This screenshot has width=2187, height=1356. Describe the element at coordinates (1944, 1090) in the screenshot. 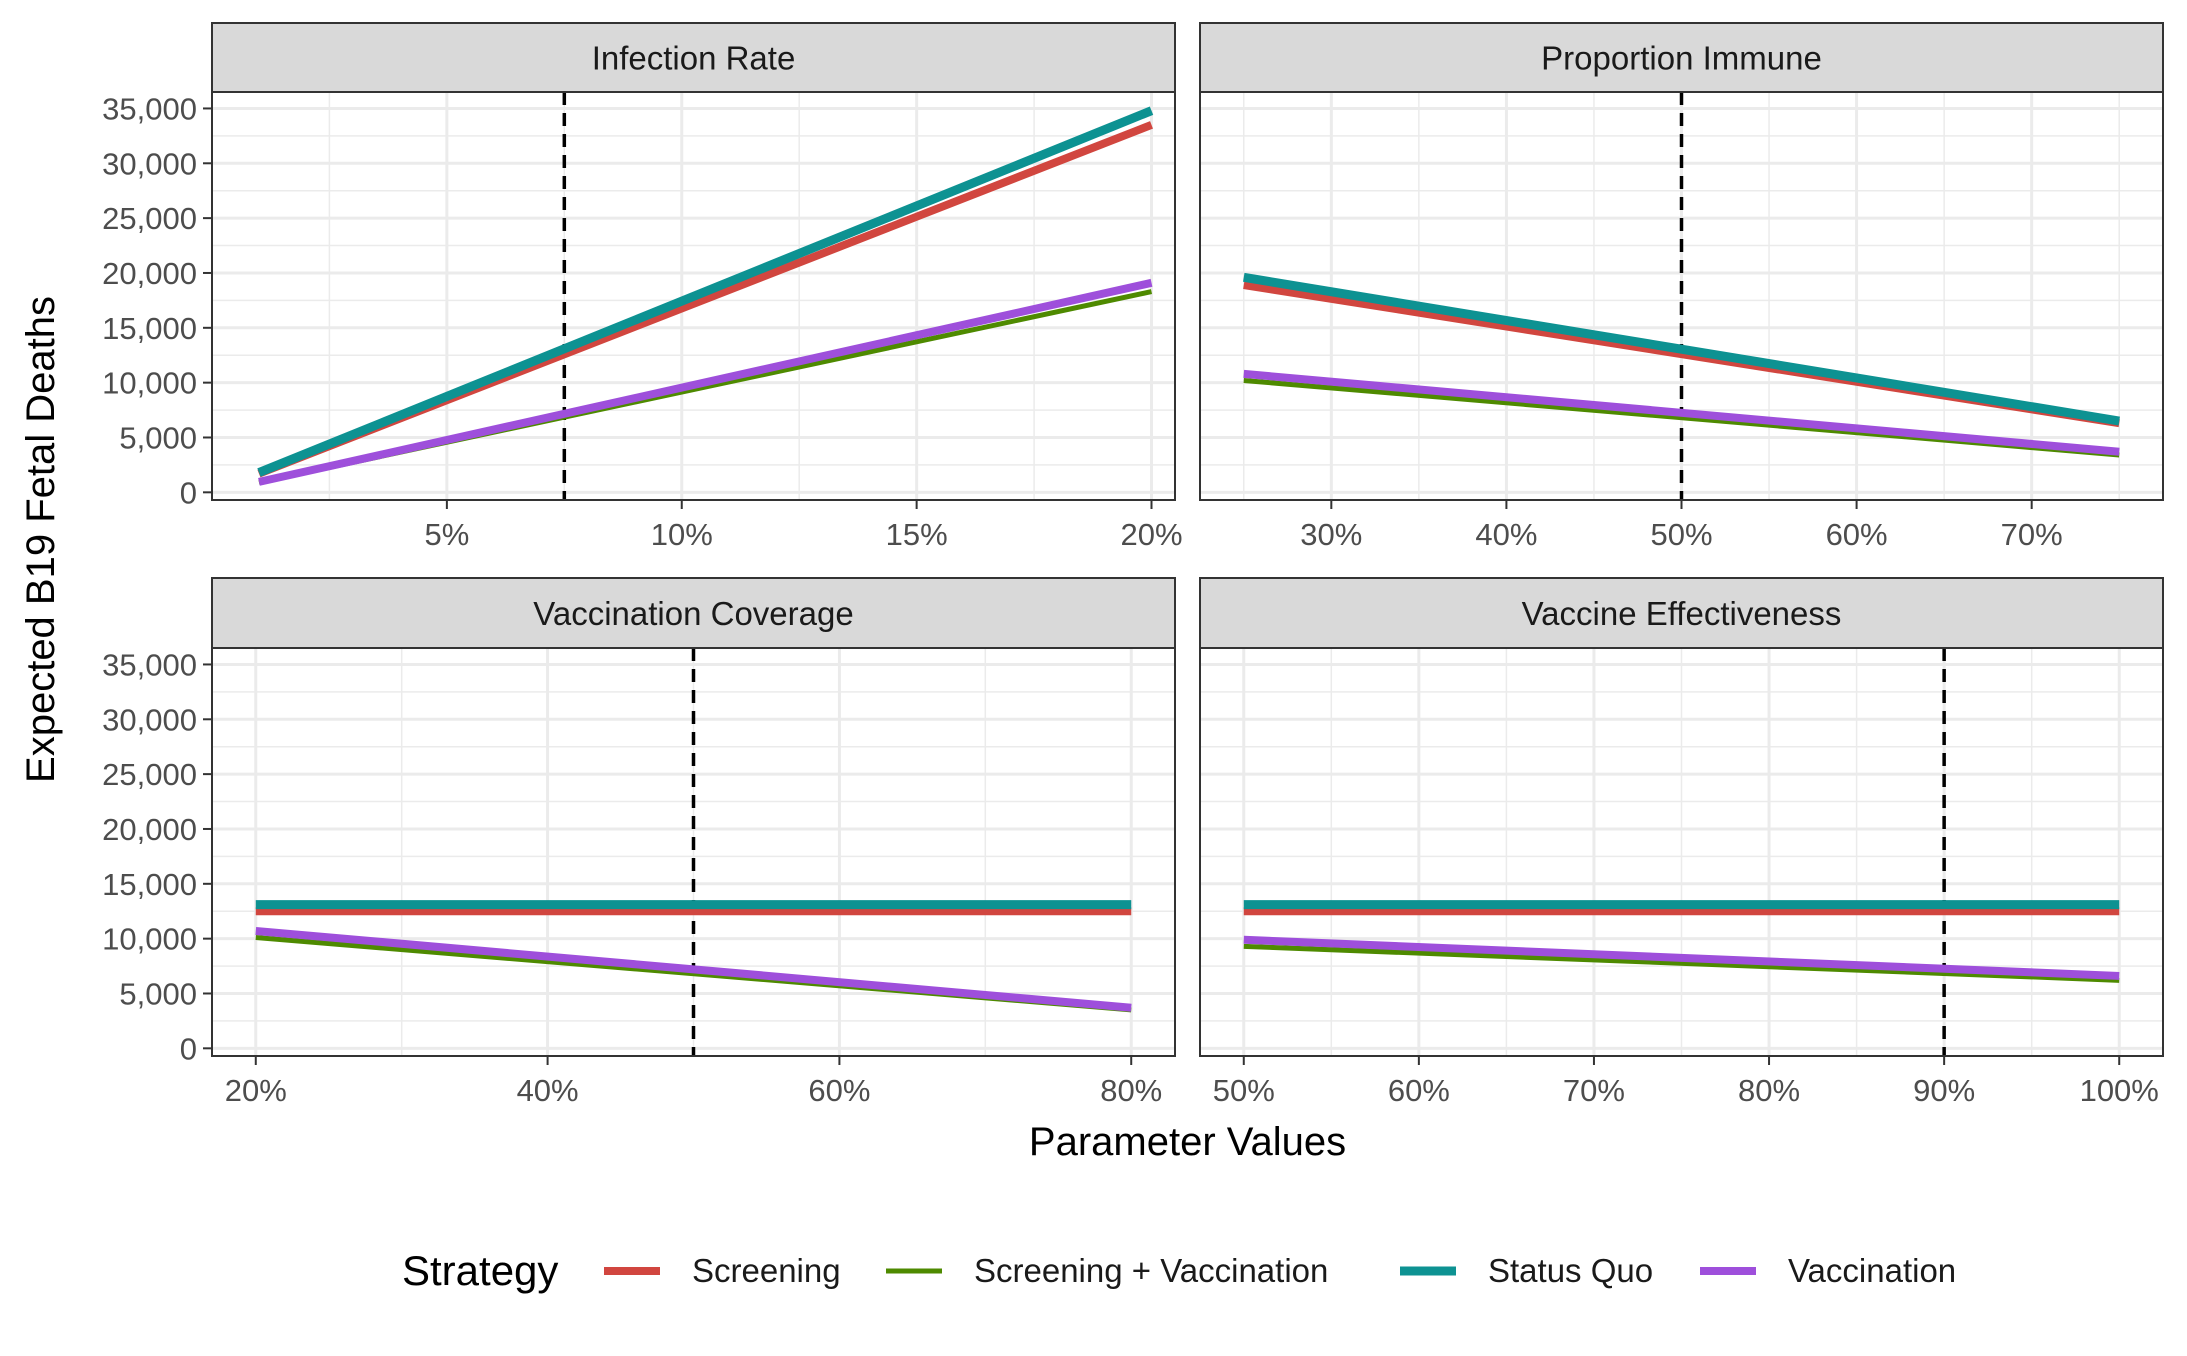

I see `x-tick-label: 90%` at that location.